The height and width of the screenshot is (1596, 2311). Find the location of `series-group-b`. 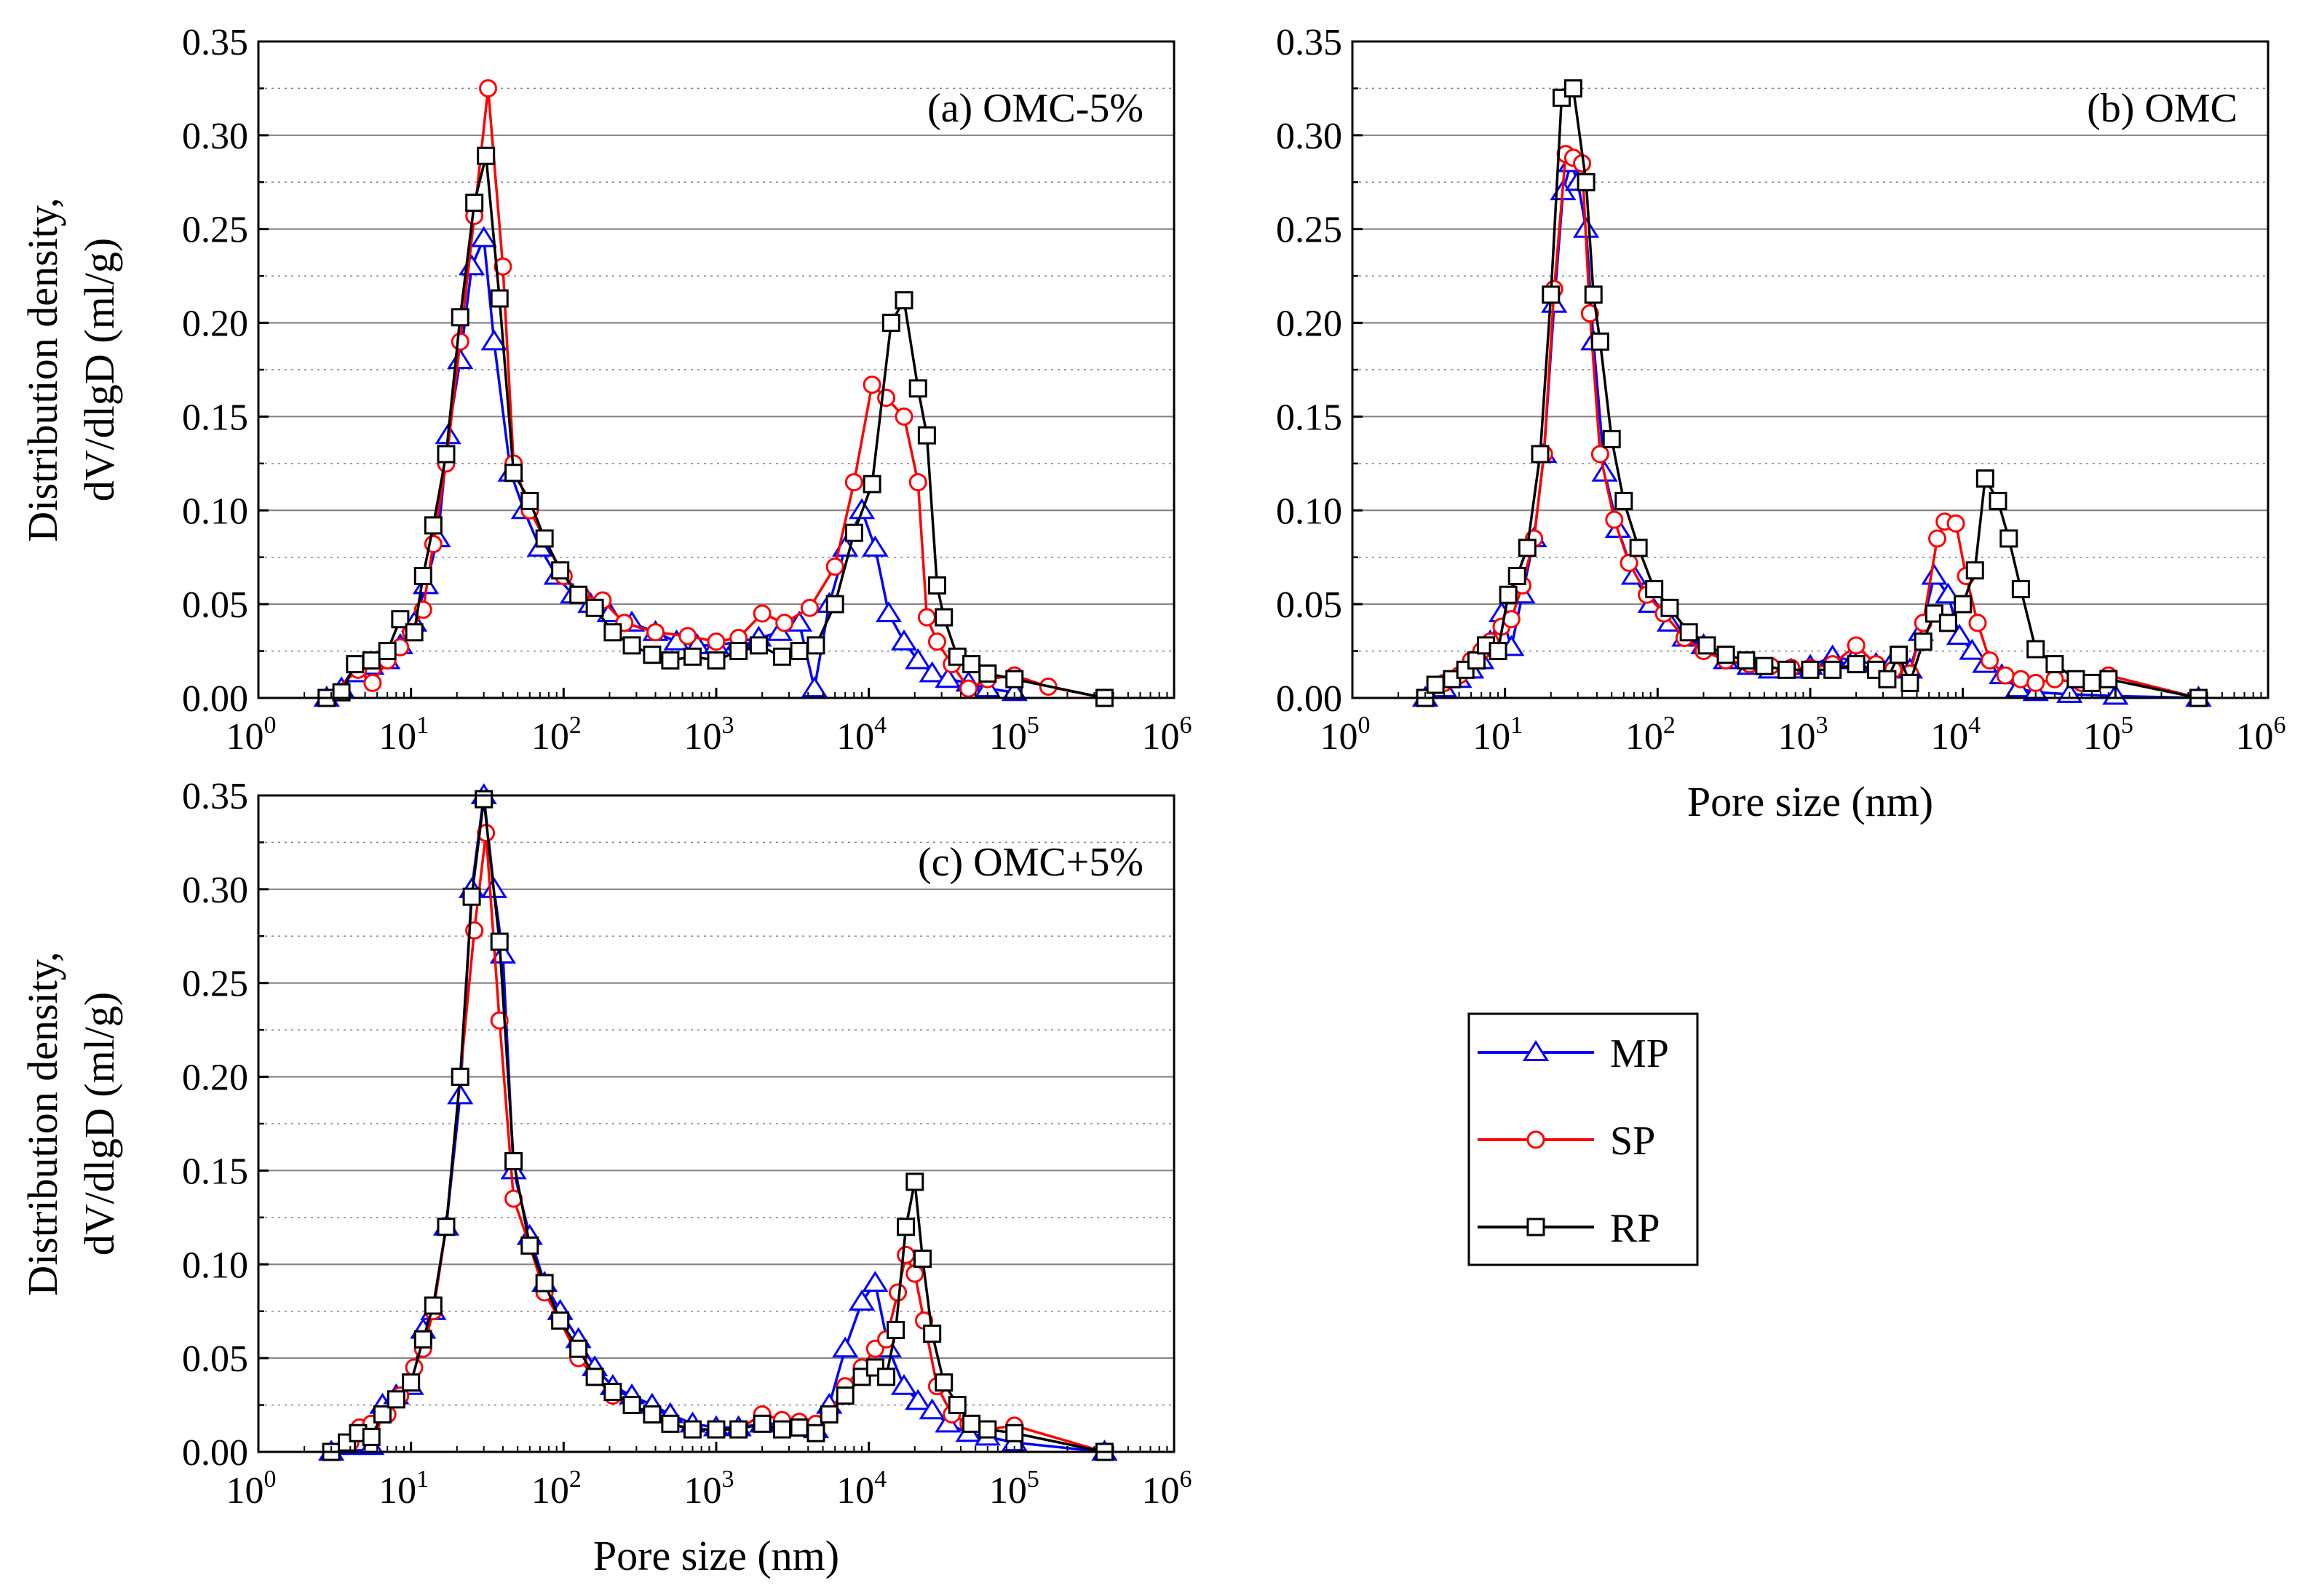

series-group-b is located at coordinates (1811, 393).